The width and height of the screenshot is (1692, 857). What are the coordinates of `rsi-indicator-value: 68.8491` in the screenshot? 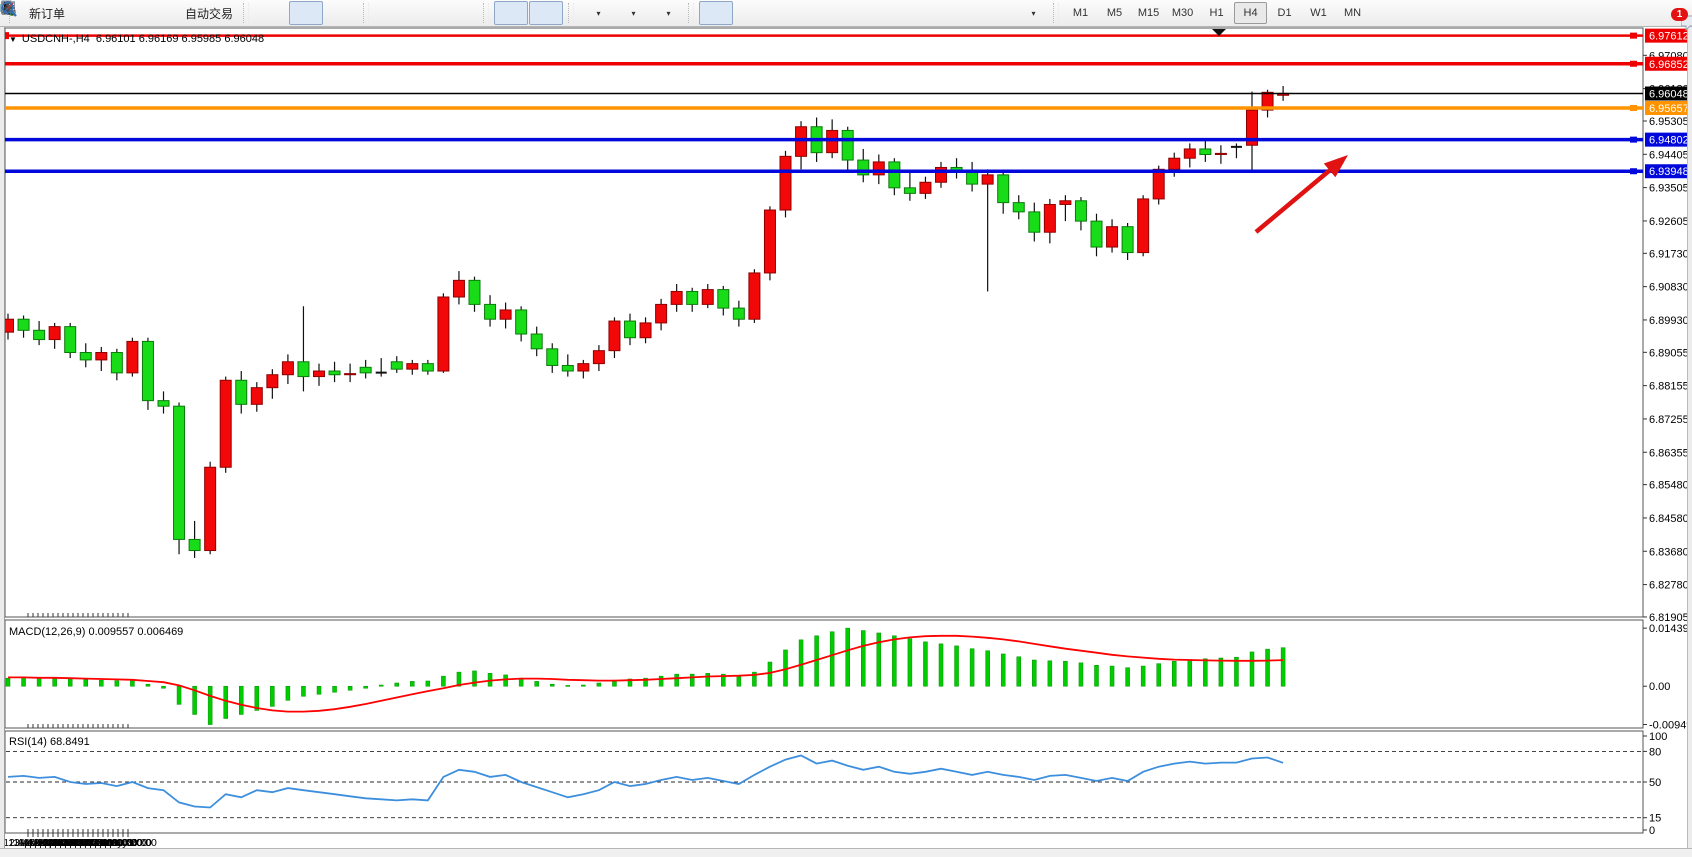 It's located at (69, 742).